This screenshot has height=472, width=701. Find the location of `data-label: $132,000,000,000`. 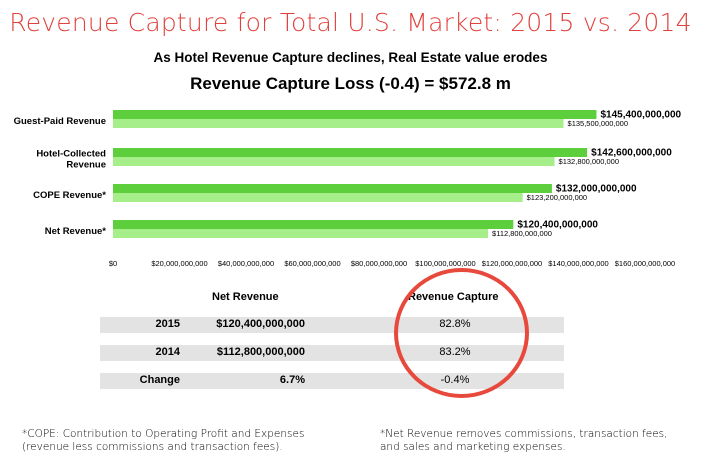

data-label: $132,000,000,000 is located at coordinates (596, 189).